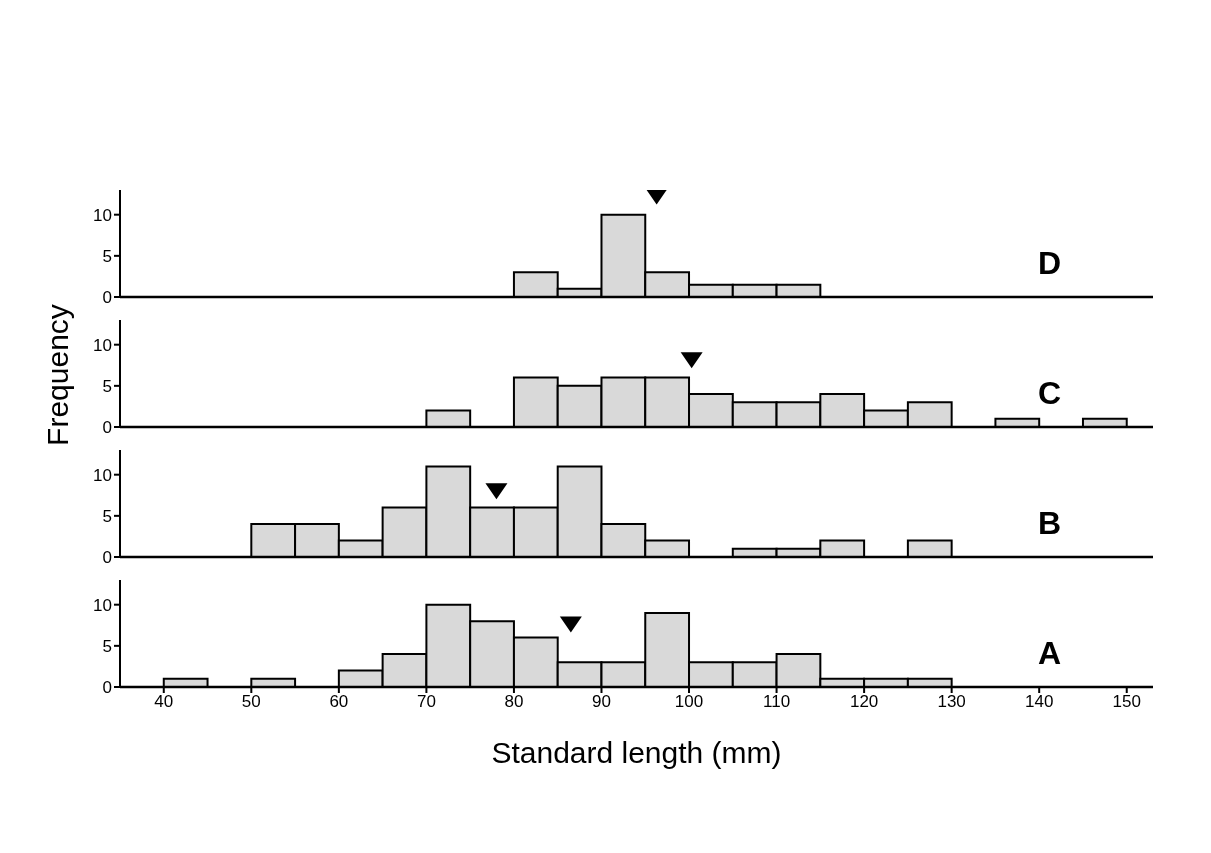 This screenshot has height=853, width=1211. I want to click on x-tick-label: 70, so click(426, 702).